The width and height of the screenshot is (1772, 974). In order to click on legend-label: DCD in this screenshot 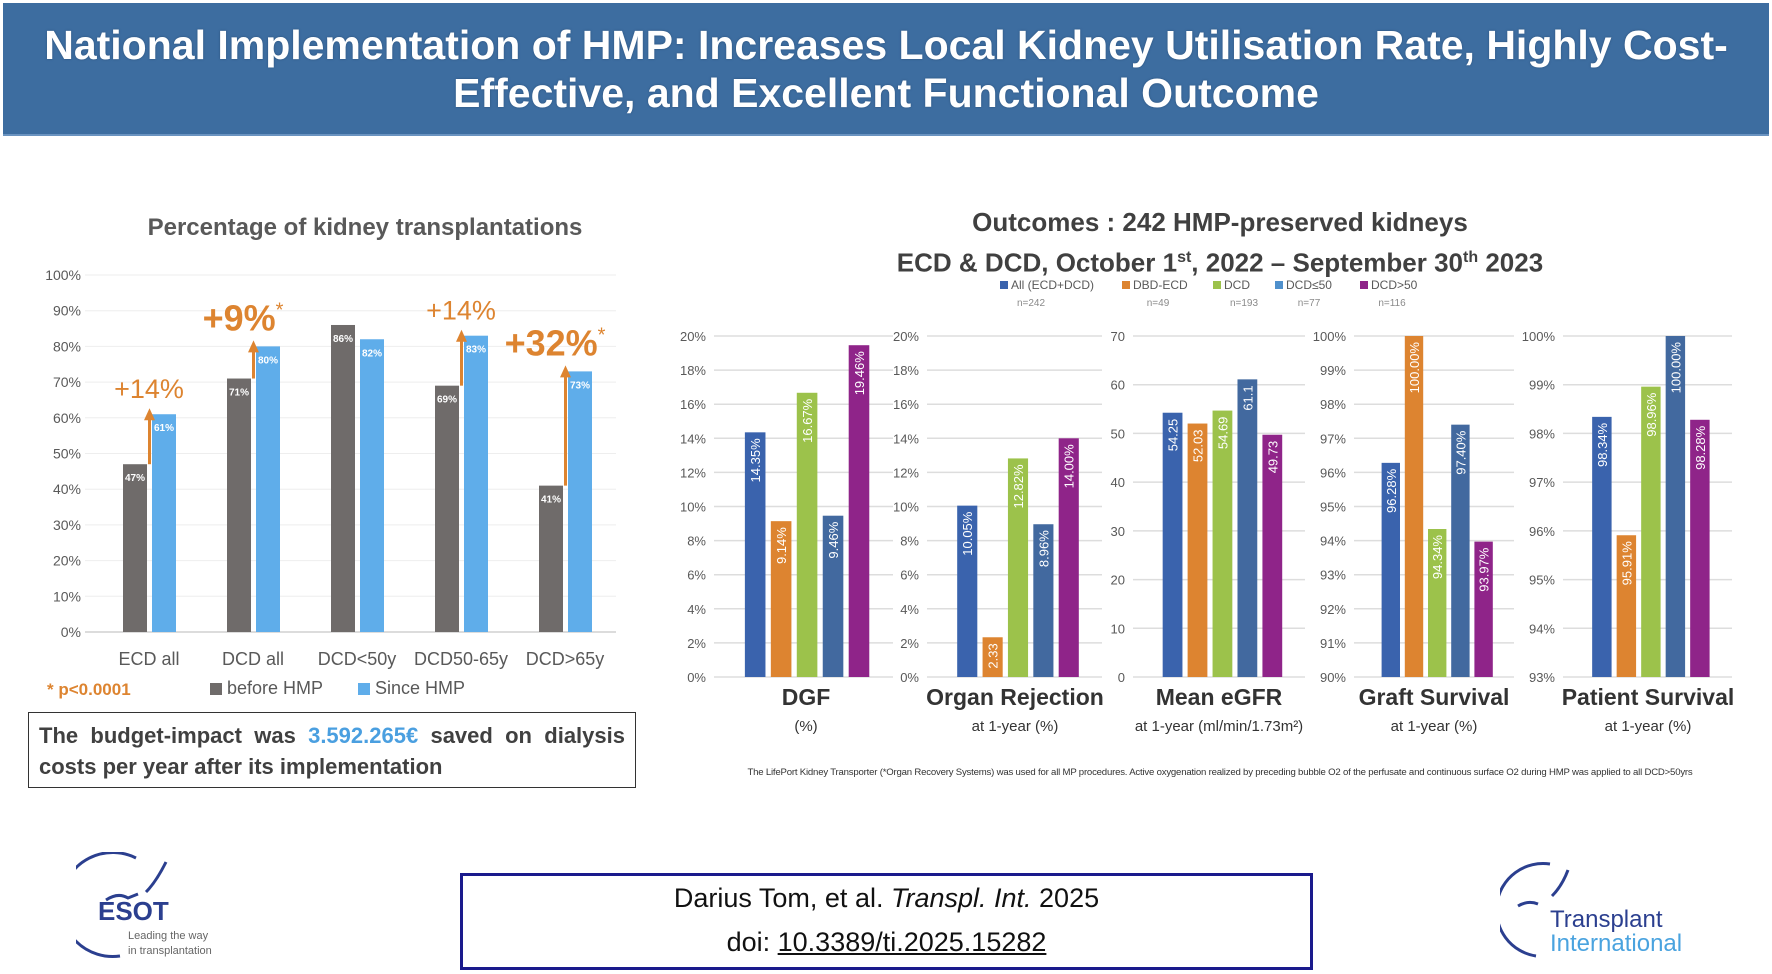, I will do `click(1237, 285)`.